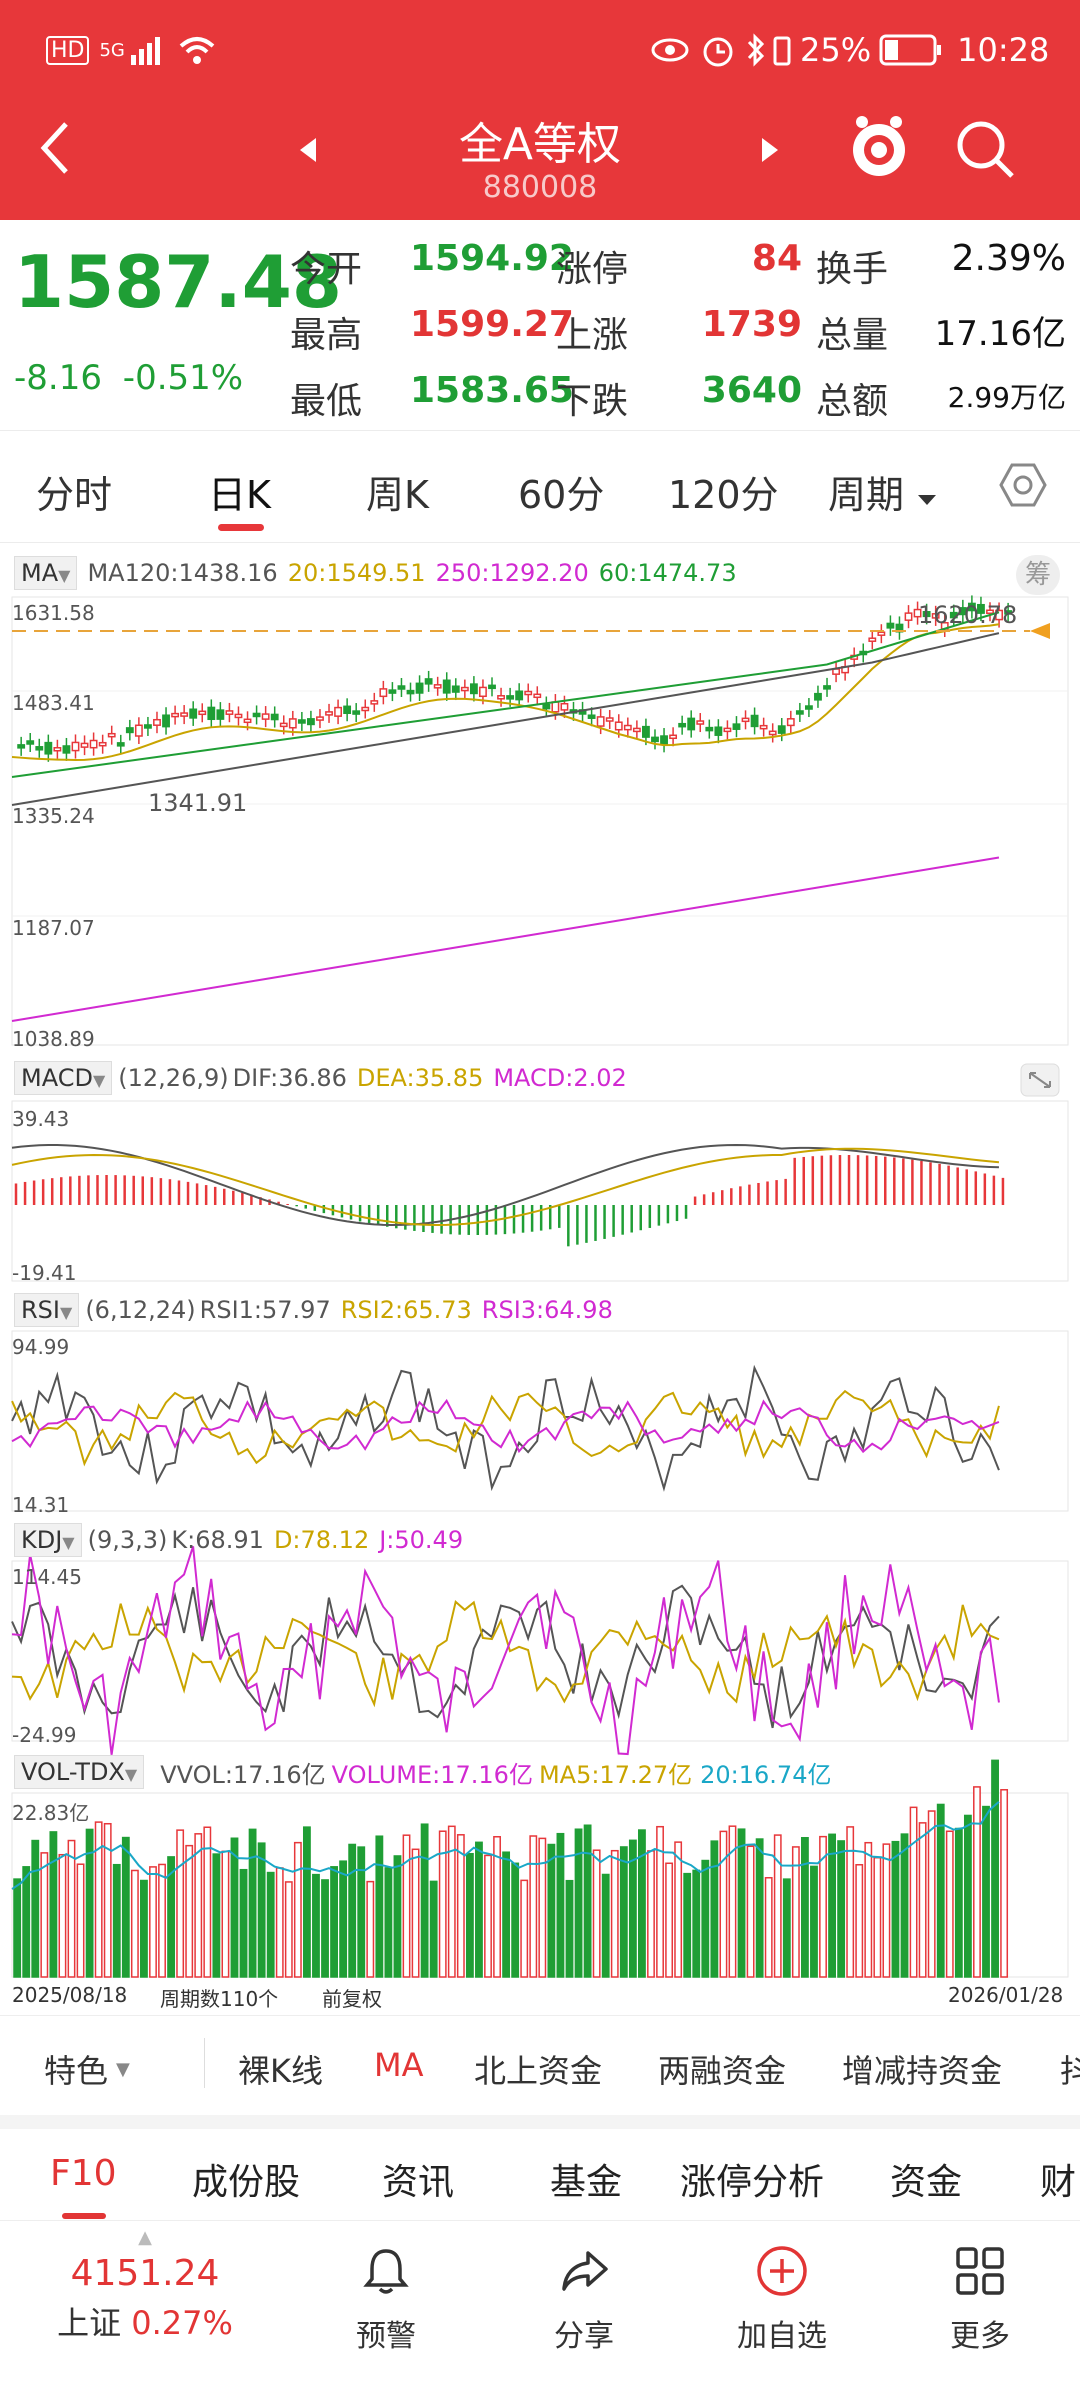  Describe the element at coordinates (879, 148) in the screenshot. I see `mascot-icon` at that location.